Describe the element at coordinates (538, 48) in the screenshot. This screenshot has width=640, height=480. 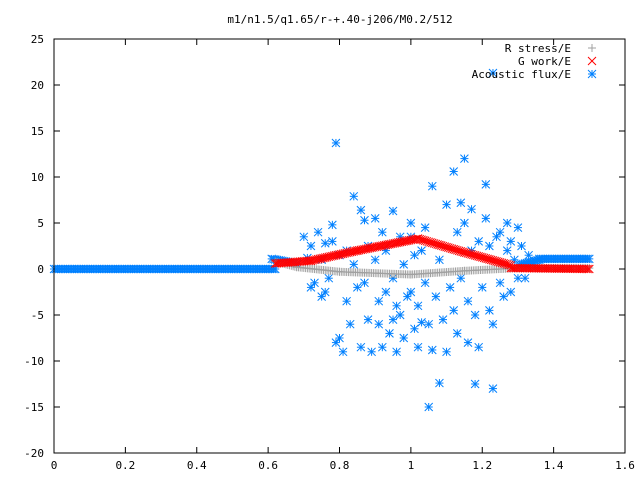
I see `legend-label: R stress/E` at that location.